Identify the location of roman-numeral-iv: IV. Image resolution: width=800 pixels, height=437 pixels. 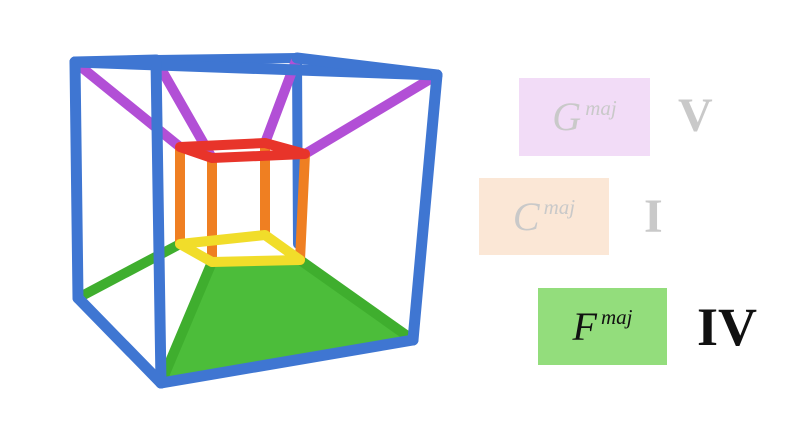
(727, 327).